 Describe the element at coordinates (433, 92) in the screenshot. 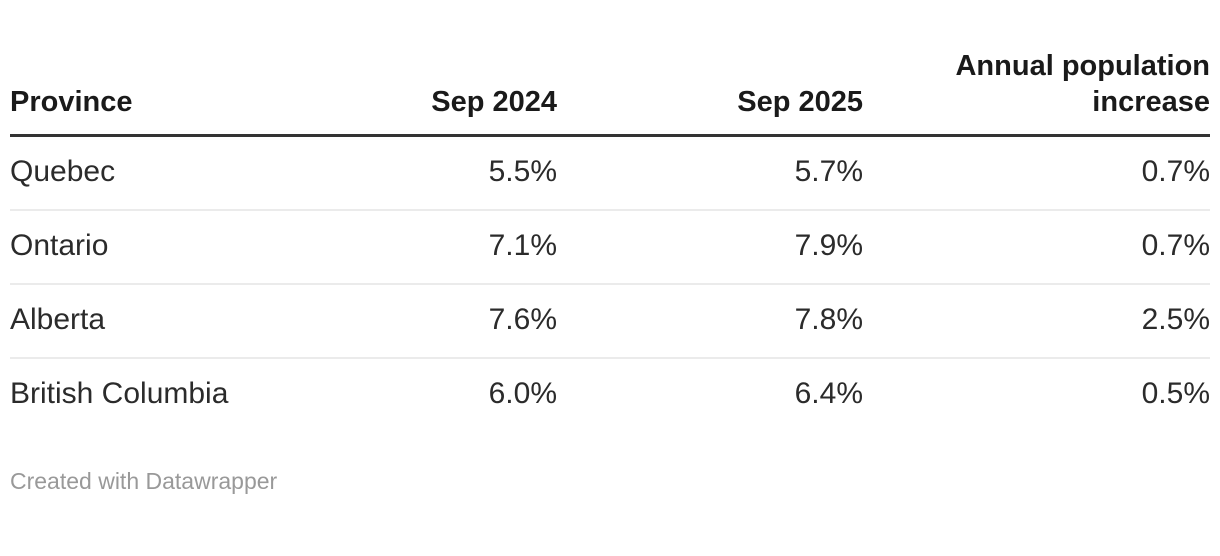

I see `column-header-sep-2024: Sep 2024` at that location.